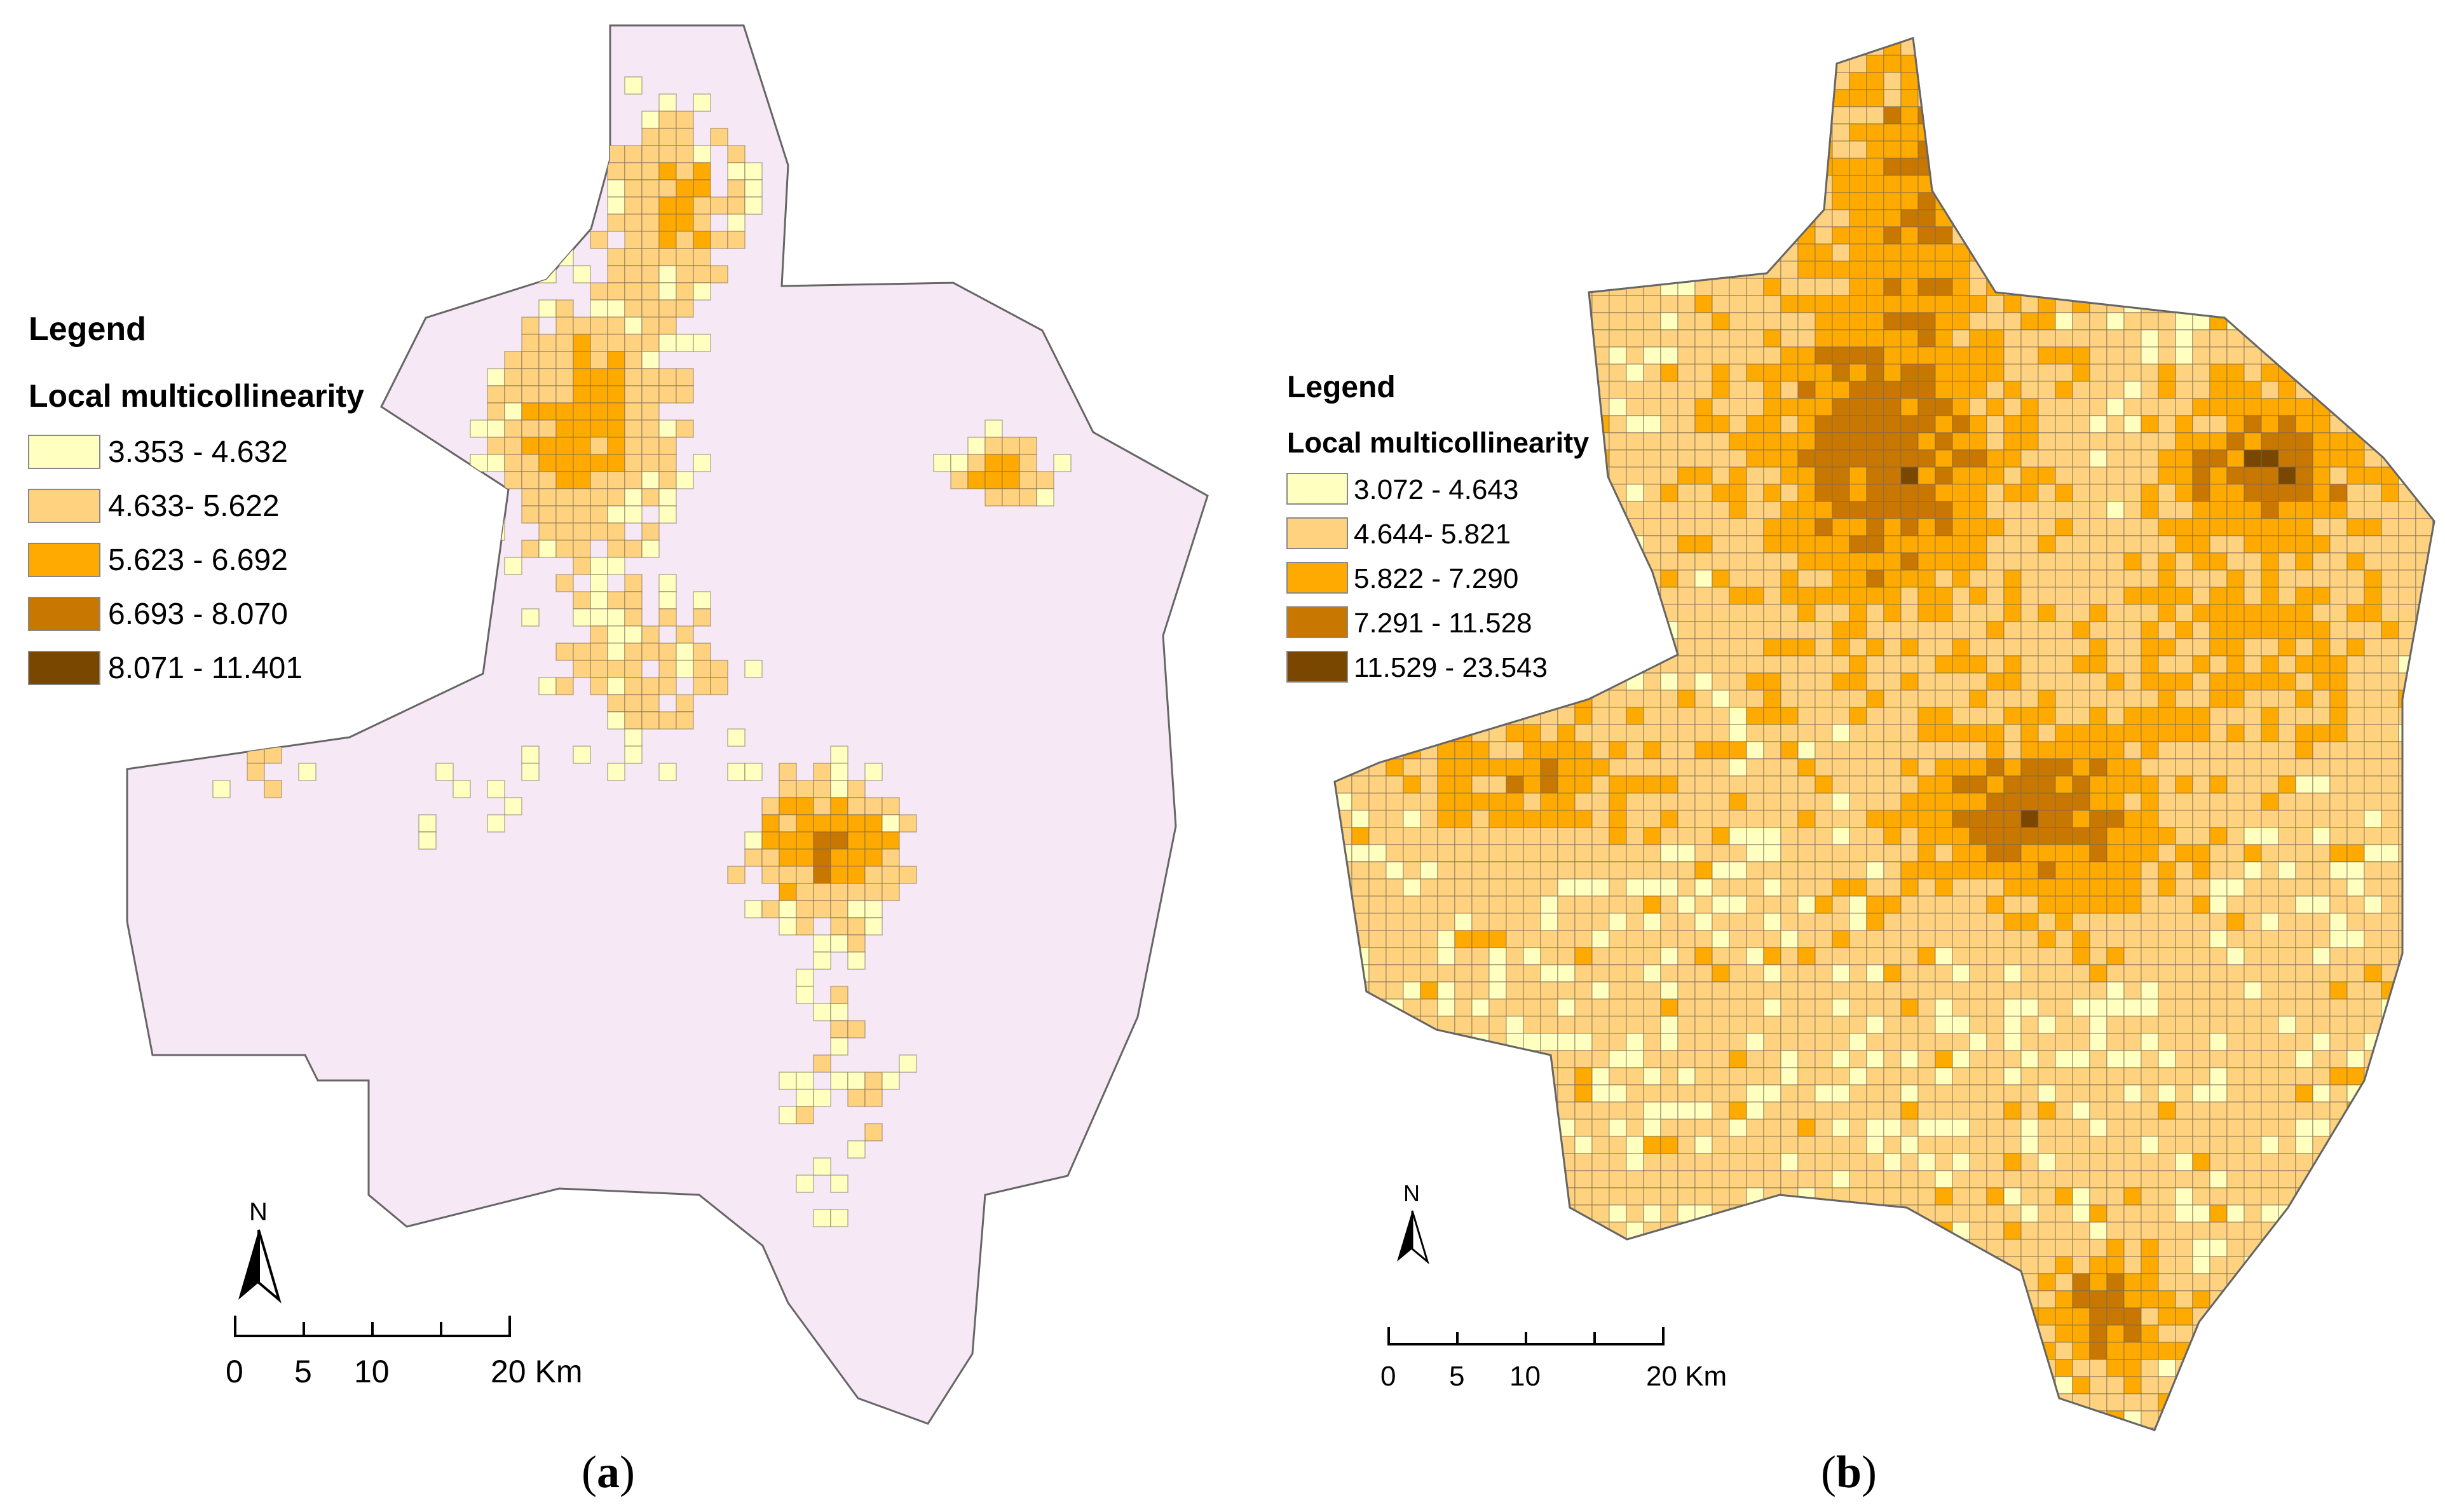  Describe the element at coordinates (196, 396) in the screenshot. I see `panel-a-legend-subtitle: Local multicollinearity` at that location.